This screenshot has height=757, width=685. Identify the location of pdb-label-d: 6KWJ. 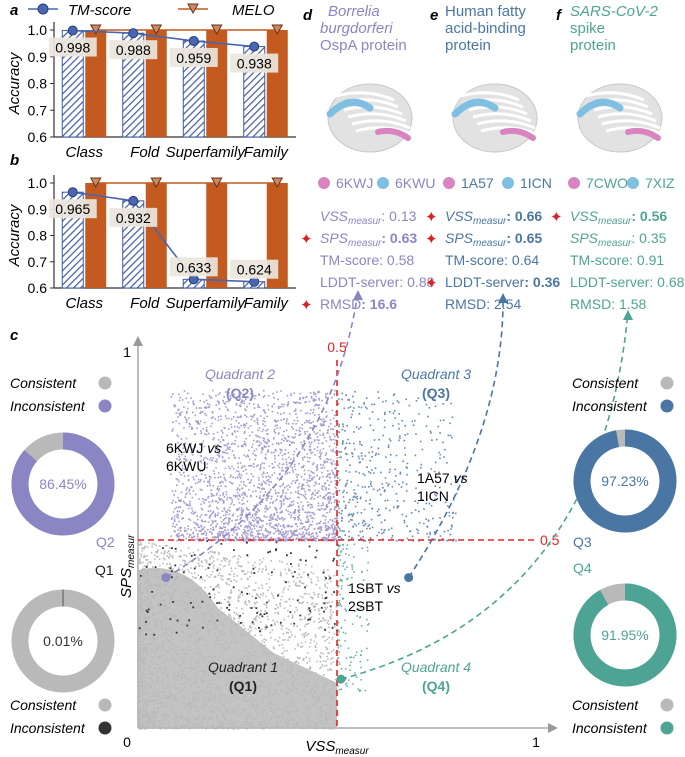
(354, 183).